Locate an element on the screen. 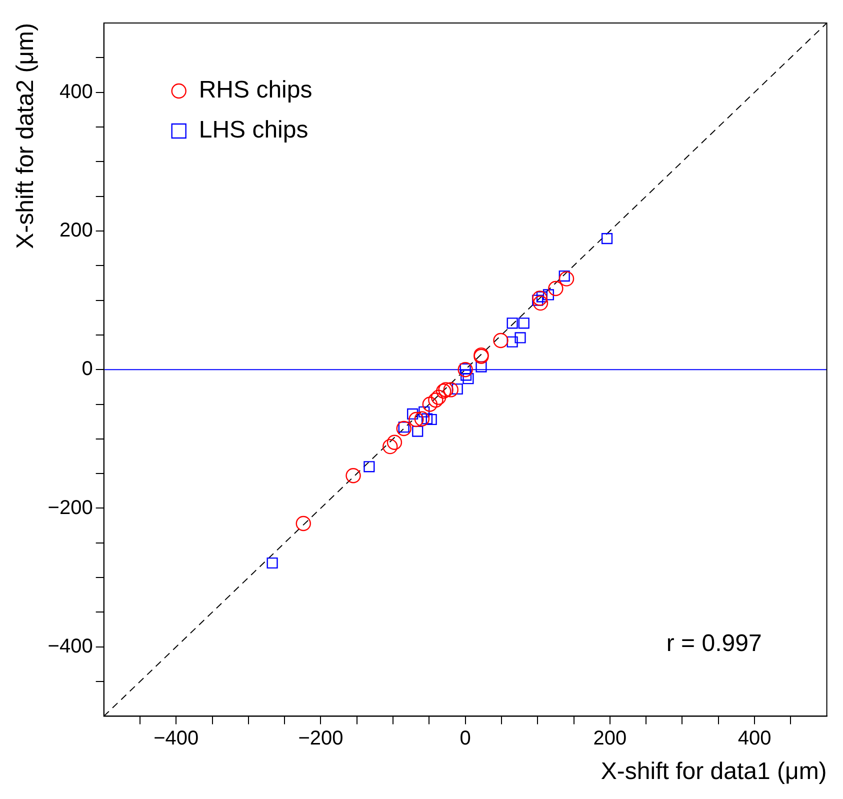  x-tick-label: 200 is located at coordinates (610, 739).